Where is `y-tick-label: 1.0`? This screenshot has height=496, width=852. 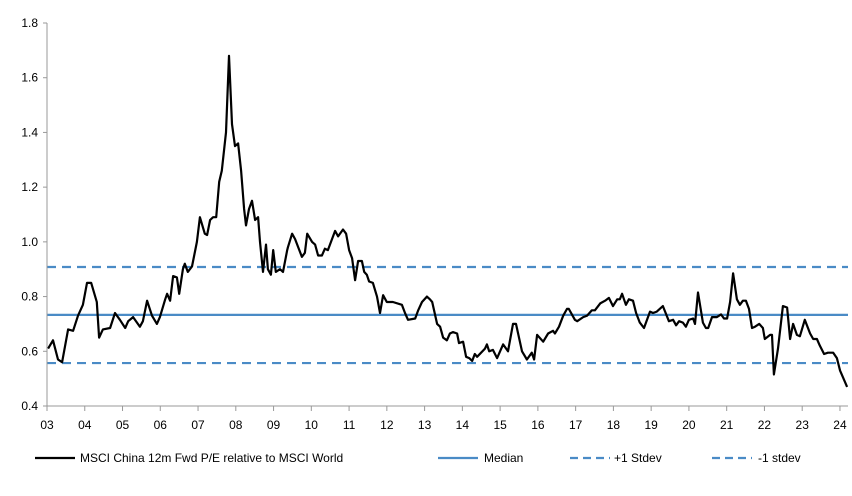 y-tick-label: 1.0 is located at coordinates (29, 242).